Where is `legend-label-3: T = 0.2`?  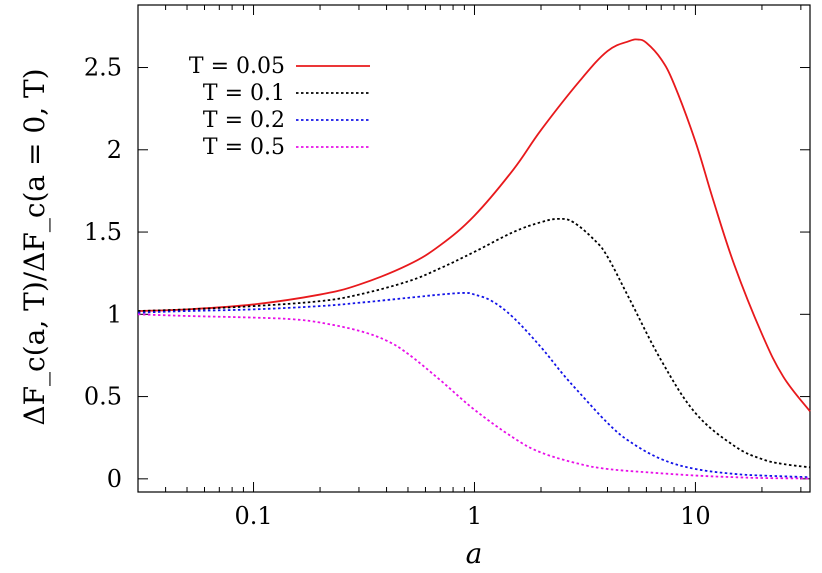
legend-label-3: T = 0.2 is located at coordinates (244, 120).